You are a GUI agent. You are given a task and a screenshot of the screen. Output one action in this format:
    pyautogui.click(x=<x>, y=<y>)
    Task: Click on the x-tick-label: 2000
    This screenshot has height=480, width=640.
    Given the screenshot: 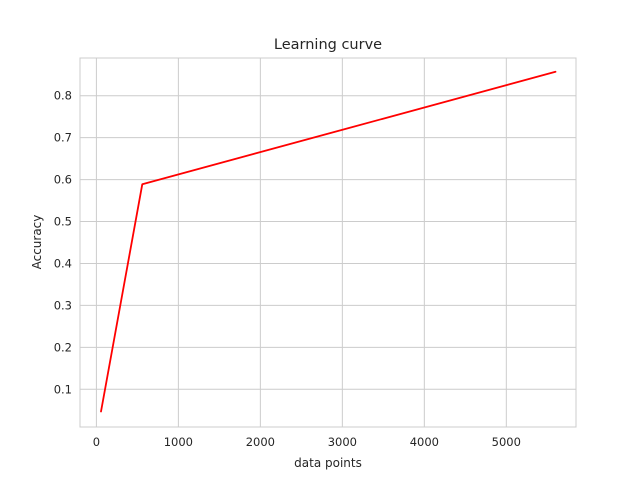 What is the action you would take?
    pyautogui.click(x=260, y=442)
    